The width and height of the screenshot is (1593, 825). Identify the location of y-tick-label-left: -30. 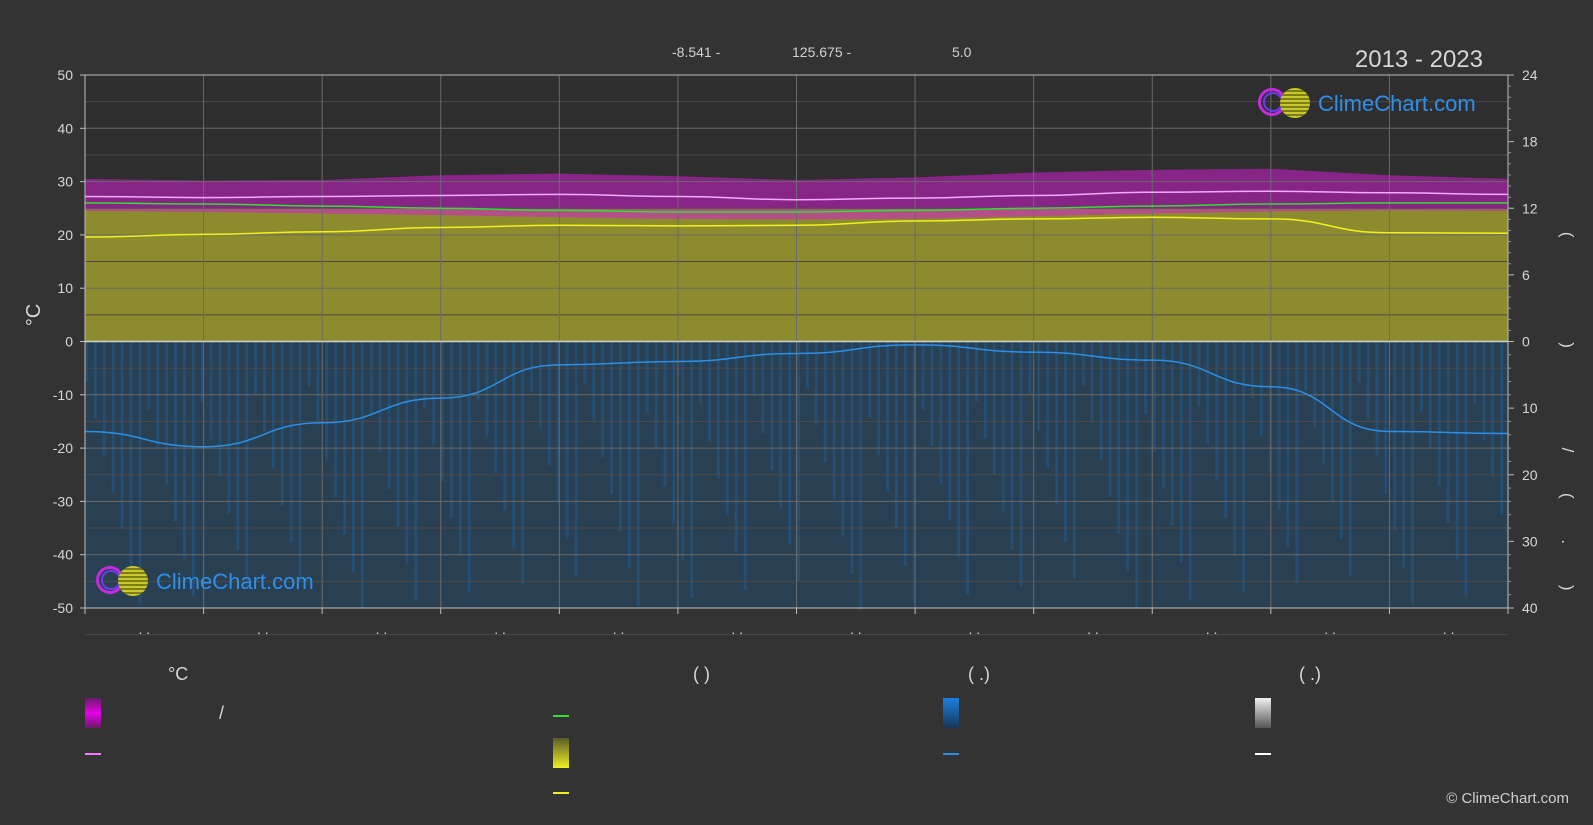
(63, 501).